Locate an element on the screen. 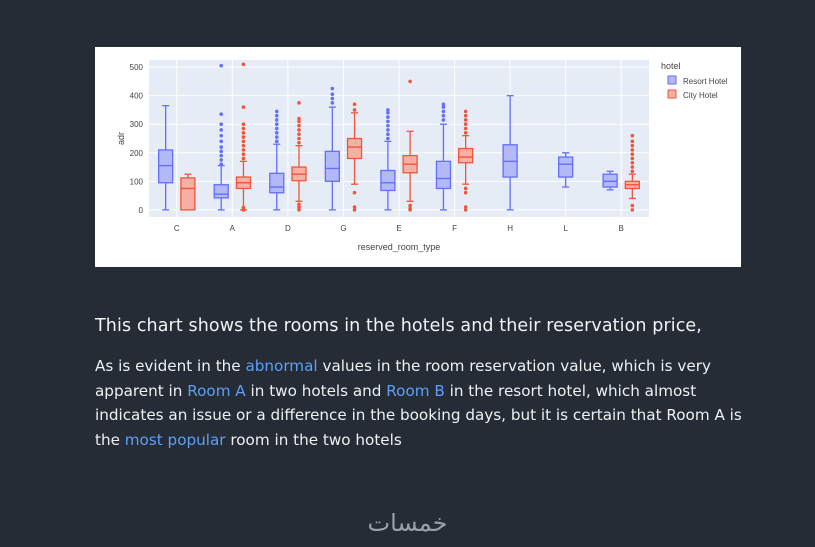  y-tick-label: 300 is located at coordinates (137, 124).